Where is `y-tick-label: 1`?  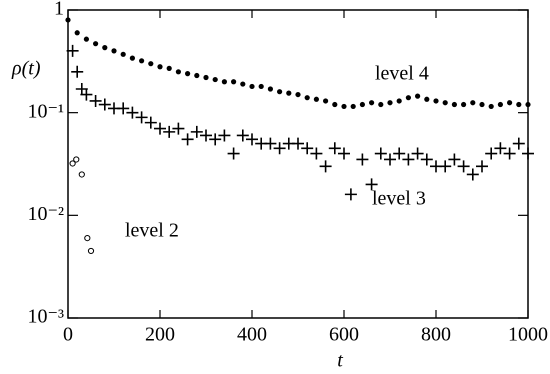 y-tick-label: 1 is located at coordinates (59, 10).